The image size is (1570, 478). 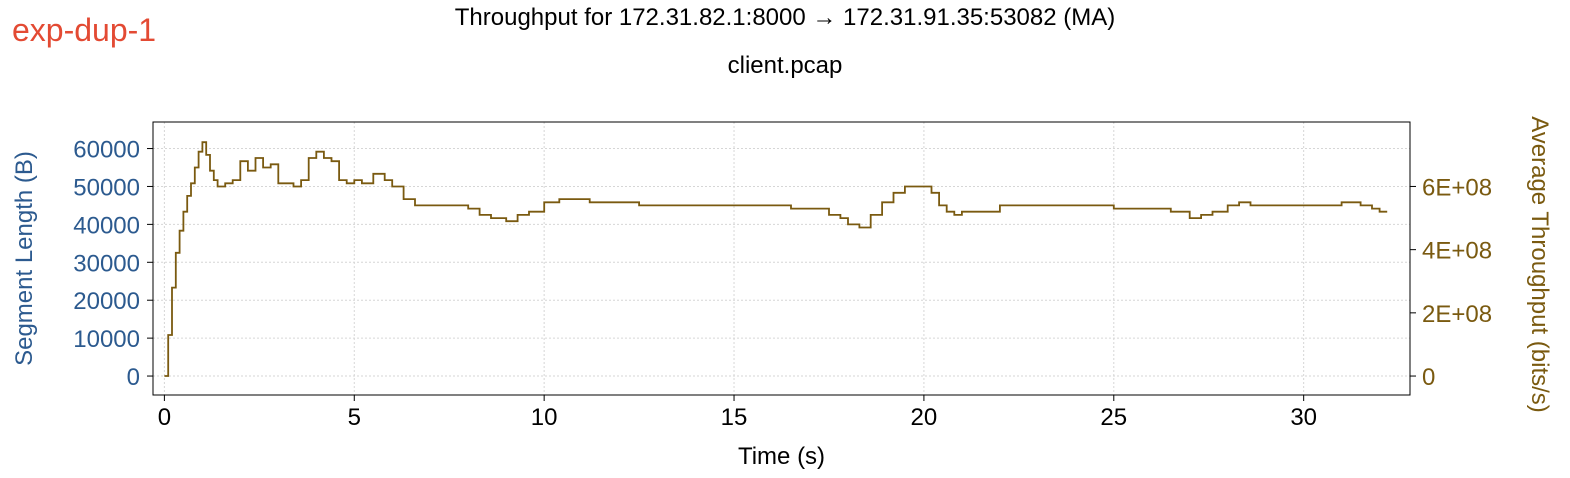 What do you see at coordinates (106, 150) in the screenshot?
I see `y-left-tick-label: 60000` at bounding box center [106, 150].